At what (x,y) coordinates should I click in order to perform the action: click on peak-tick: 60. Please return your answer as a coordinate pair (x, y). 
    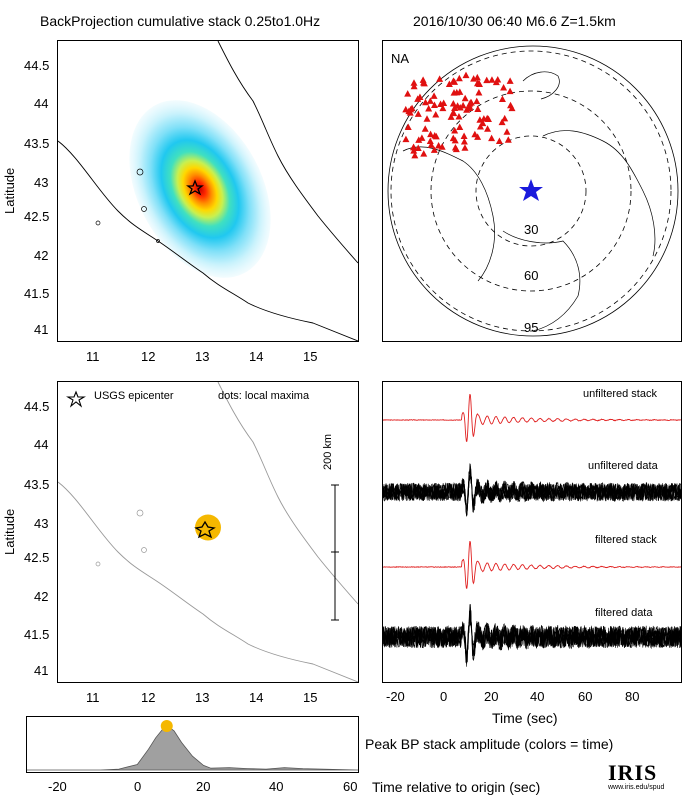
    Looking at the image, I should click on (350, 786).